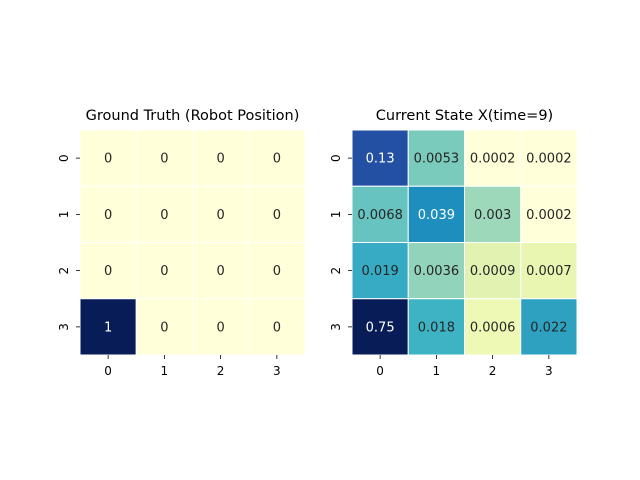  I want to click on cell-value-label: 0.0036, so click(437, 271).